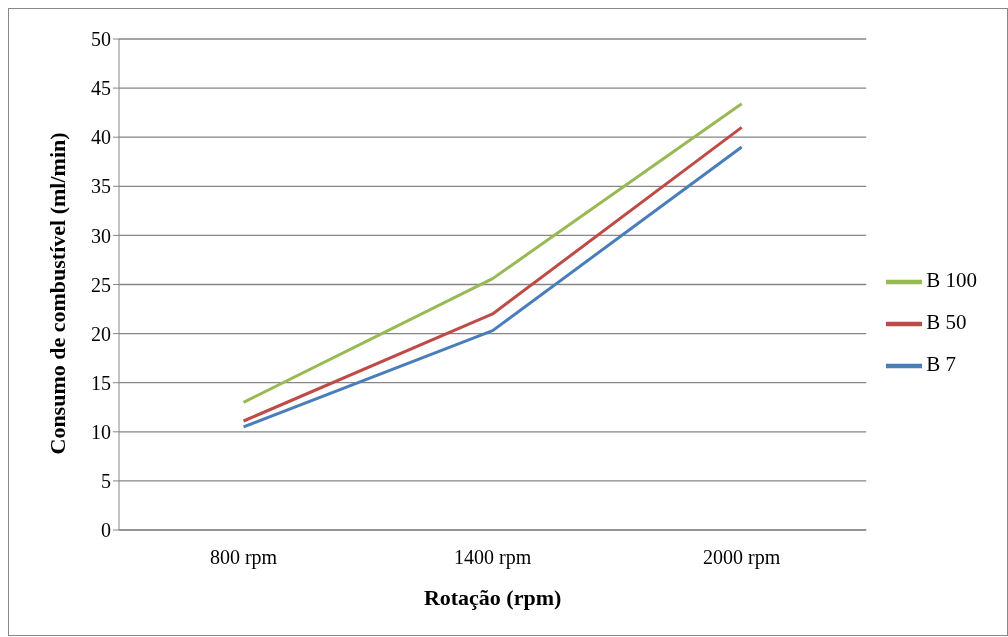 Image resolution: width=1008 pixels, height=637 pixels. What do you see at coordinates (57, 293) in the screenshot?
I see `y-axis-title: Consumo de combustível (ml/min)` at bounding box center [57, 293].